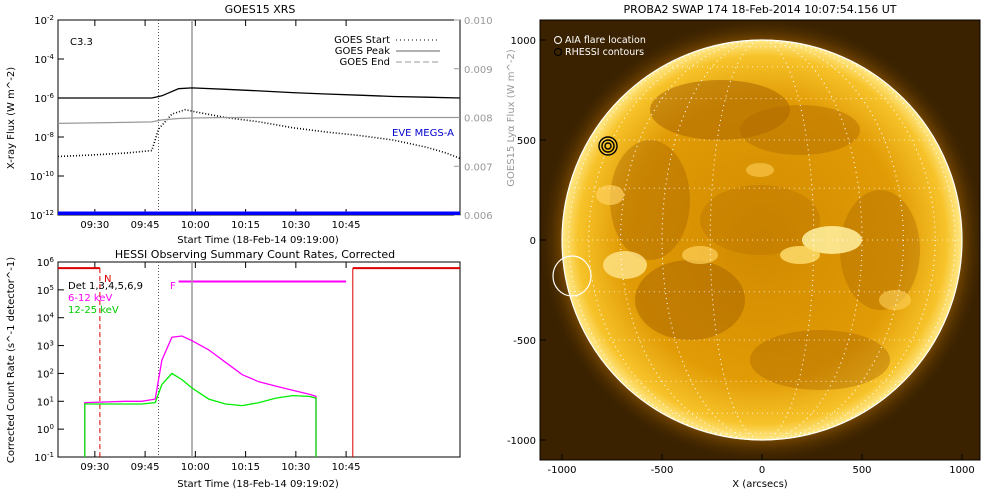 The height and width of the screenshot is (500, 1000). Describe the element at coordinates (524, 341) in the screenshot. I see `swap-y-tick-label: -500` at that location.